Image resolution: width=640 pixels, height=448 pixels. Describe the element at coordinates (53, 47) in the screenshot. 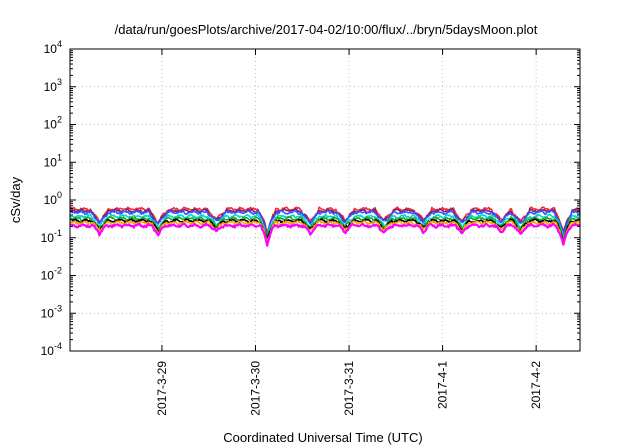

I see `y-tick-label: 10⁴` at that location.